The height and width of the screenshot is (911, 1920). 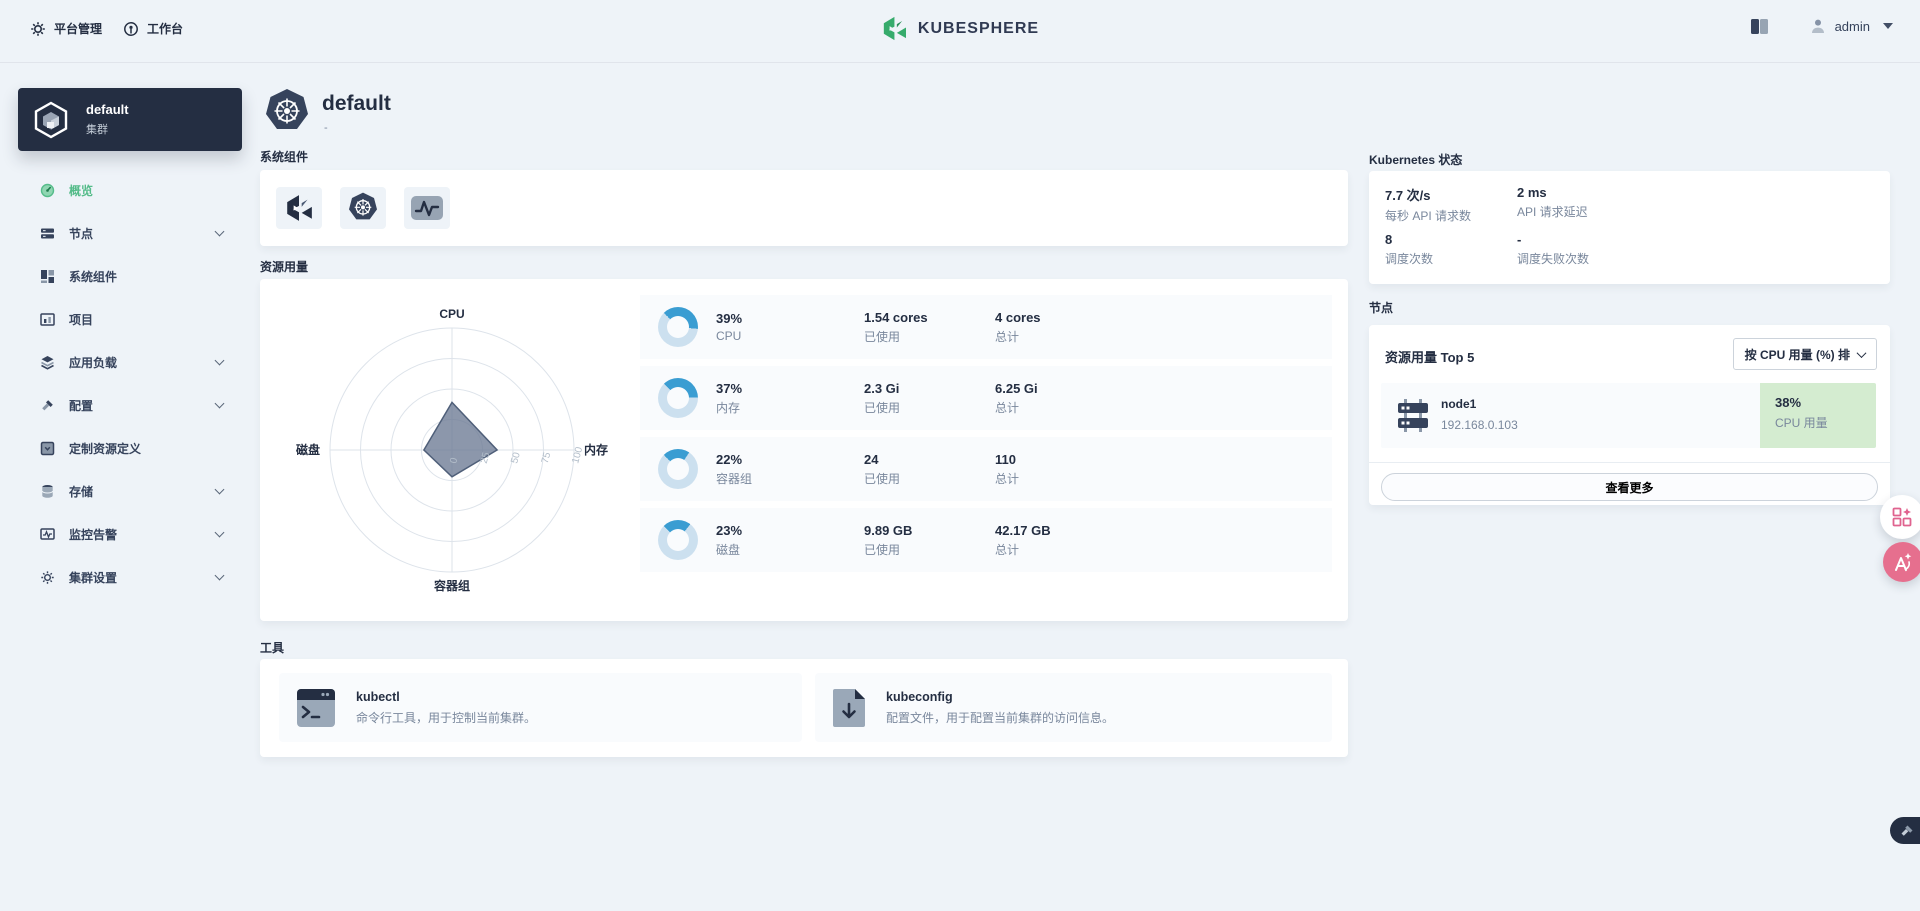 What do you see at coordinates (47, 363) in the screenshot?
I see `workloads-icon` at bounding box center [47, 363].